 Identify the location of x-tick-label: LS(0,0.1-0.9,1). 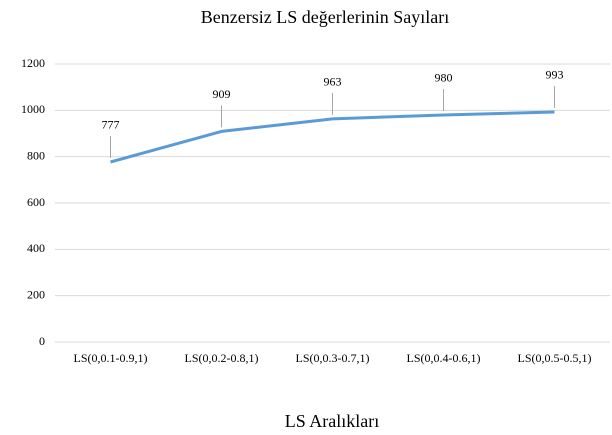
(111, 358).